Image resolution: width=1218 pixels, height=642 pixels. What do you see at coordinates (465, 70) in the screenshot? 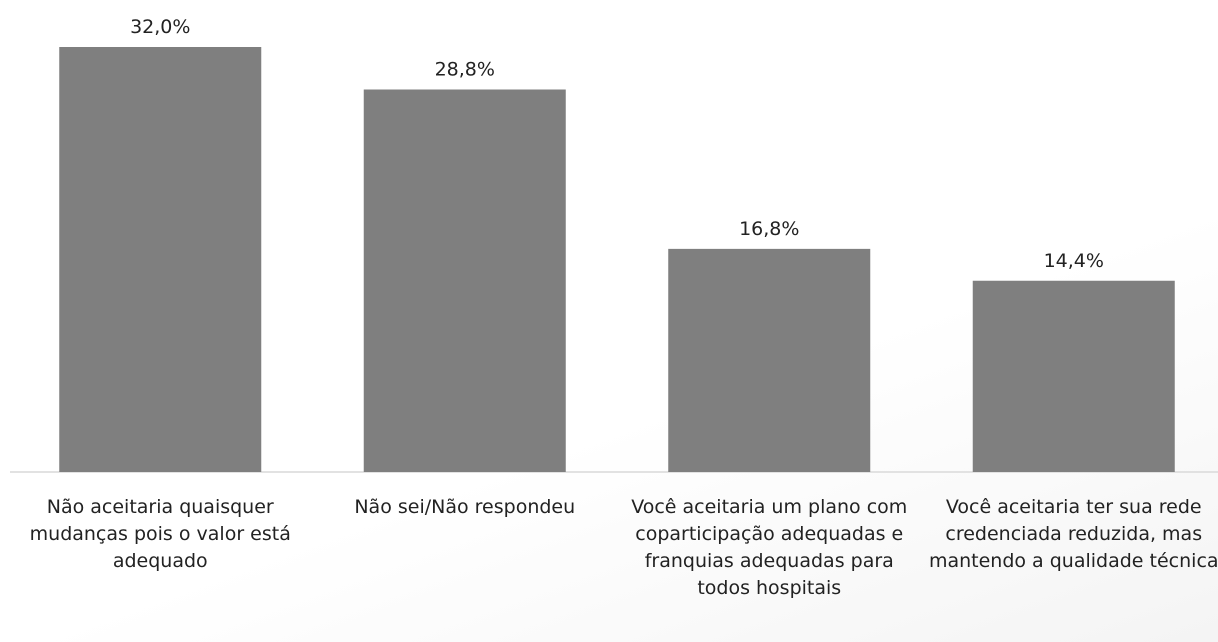
I see `value-label: 28,8%` at bounding box center [465, 70].